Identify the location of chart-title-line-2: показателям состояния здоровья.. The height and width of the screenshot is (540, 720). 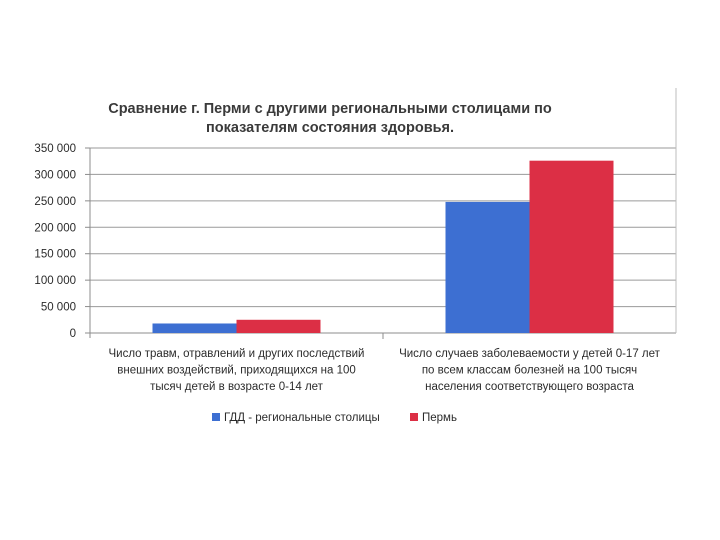
(330, 128).